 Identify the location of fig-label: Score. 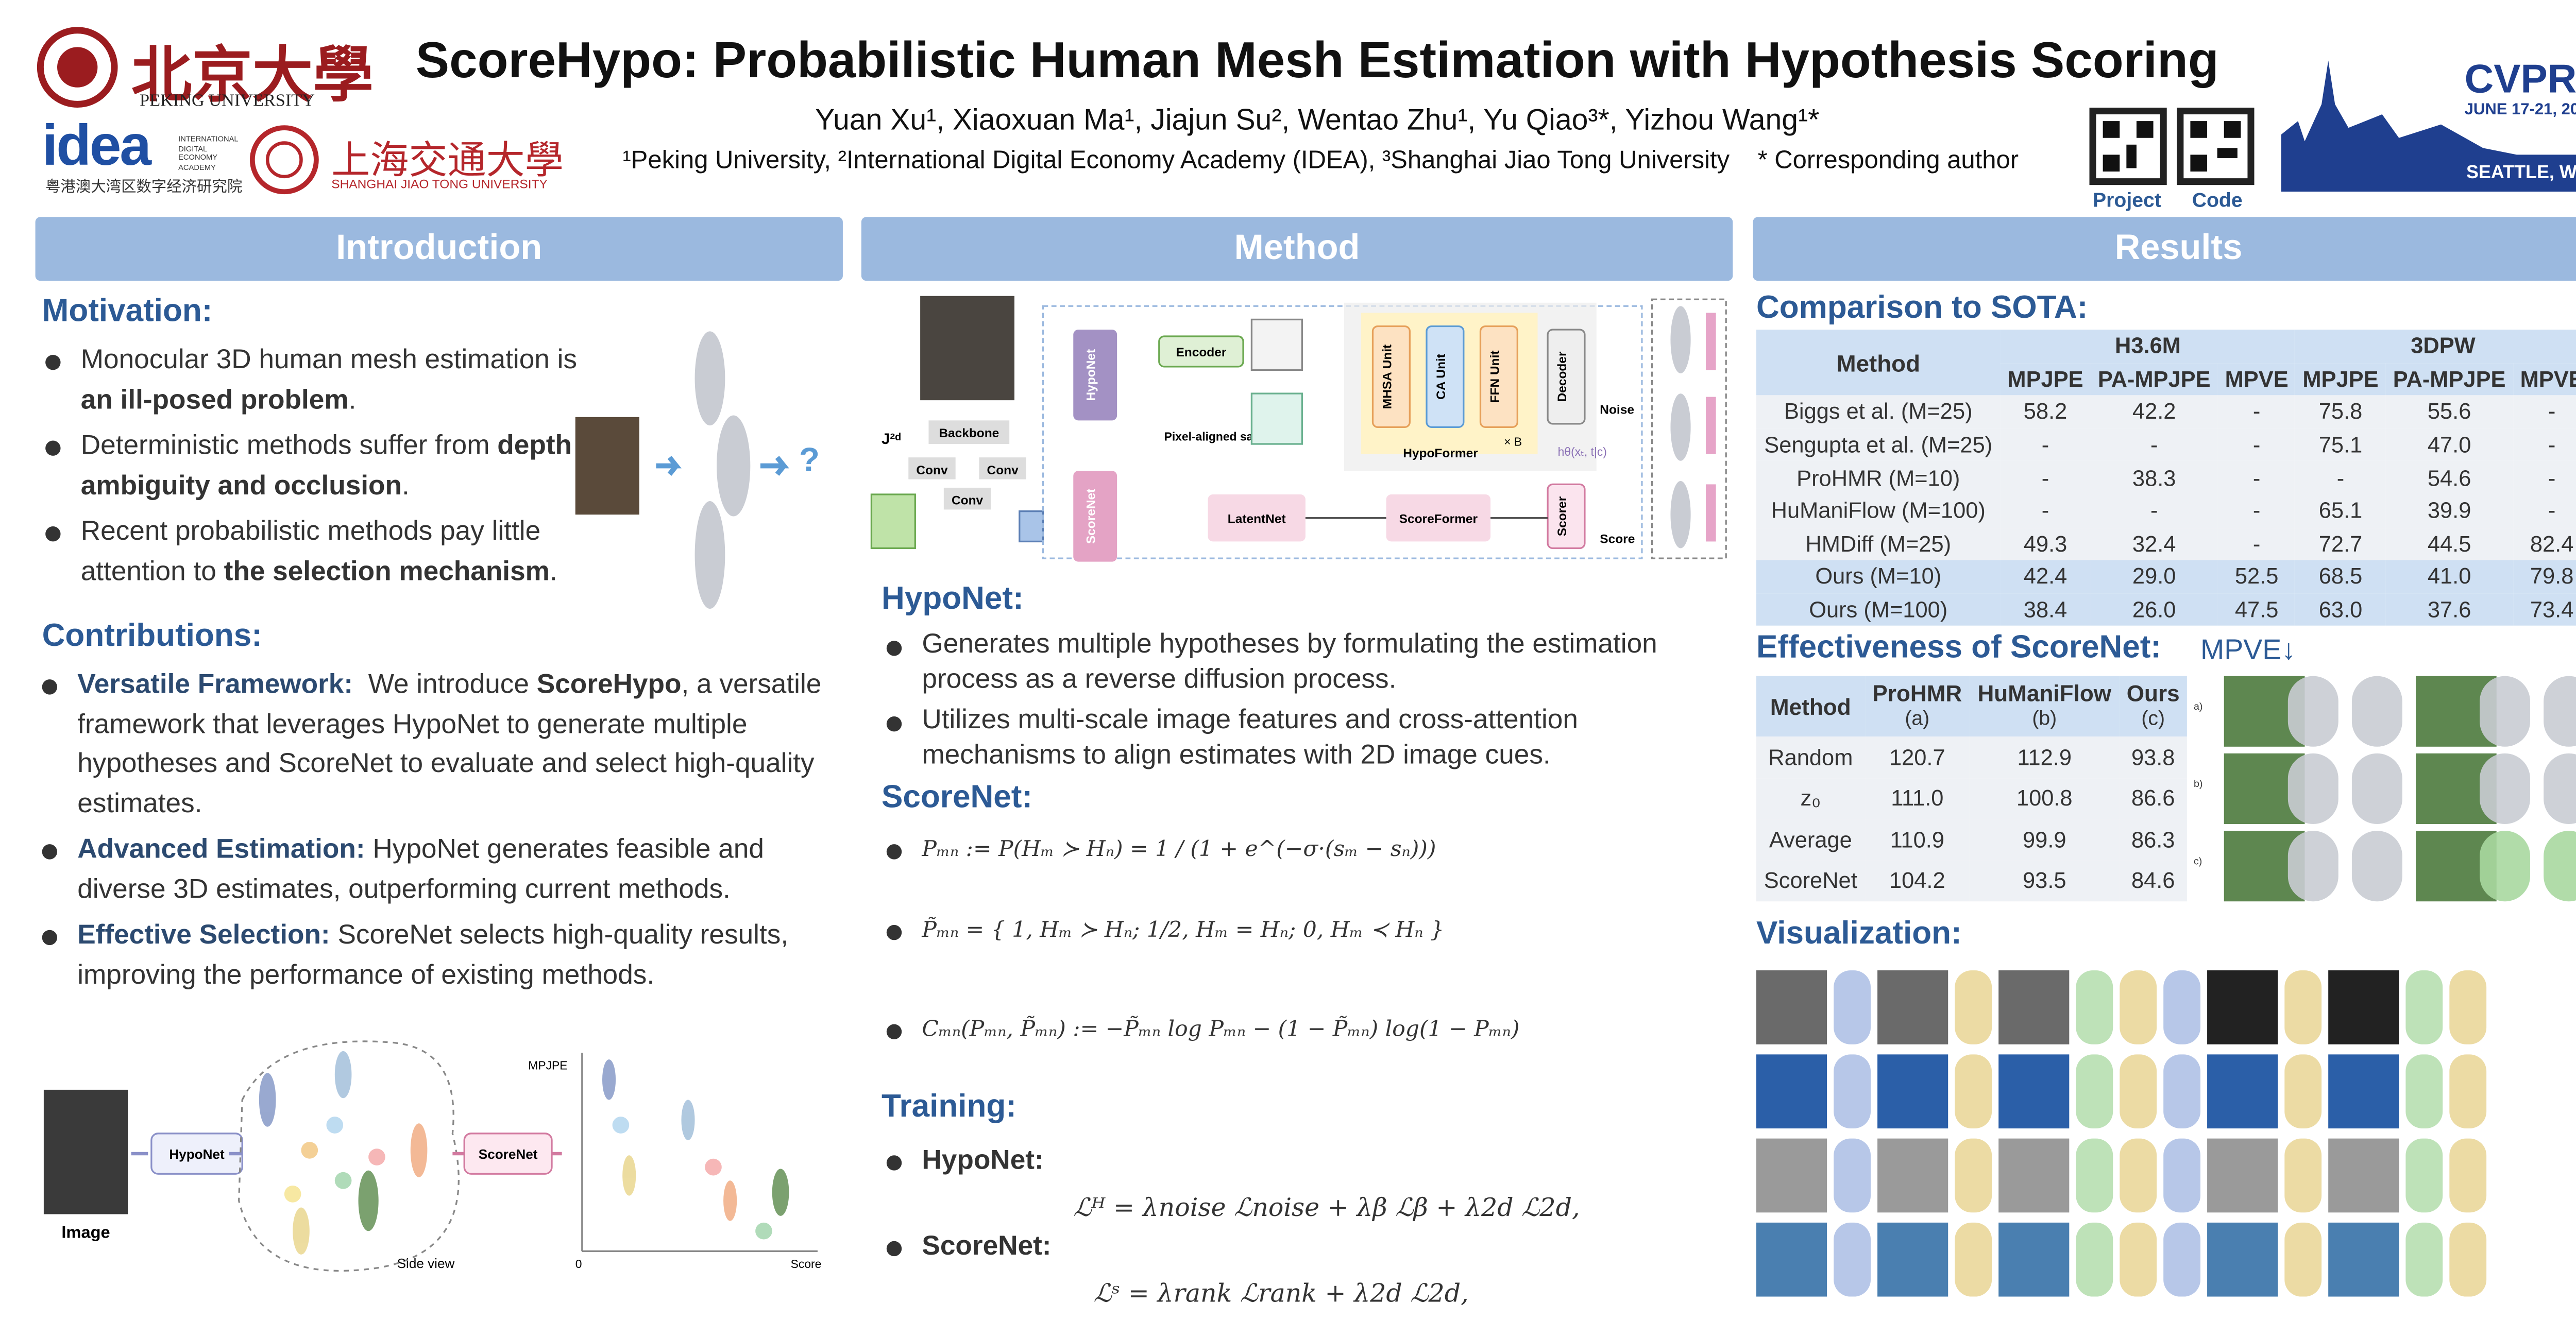
(1617, 539).